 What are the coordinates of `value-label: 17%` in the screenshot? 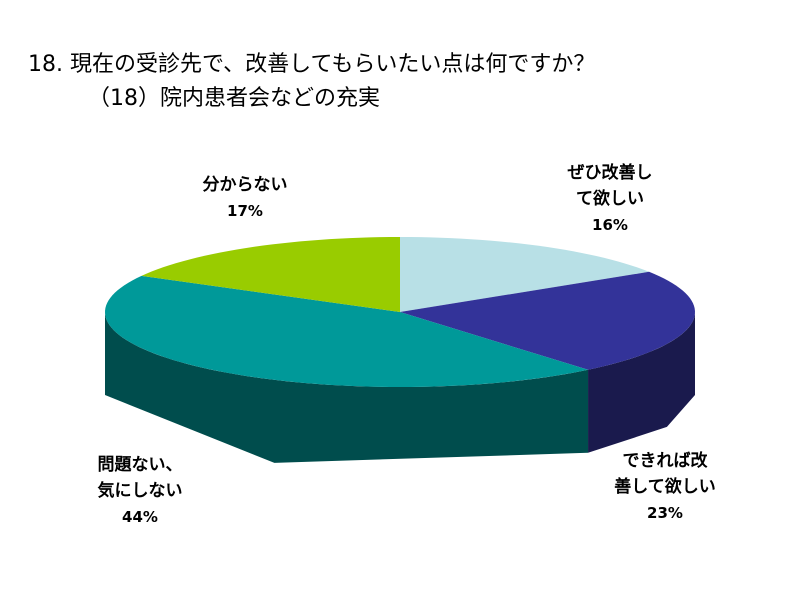 It's located at (245, 211).